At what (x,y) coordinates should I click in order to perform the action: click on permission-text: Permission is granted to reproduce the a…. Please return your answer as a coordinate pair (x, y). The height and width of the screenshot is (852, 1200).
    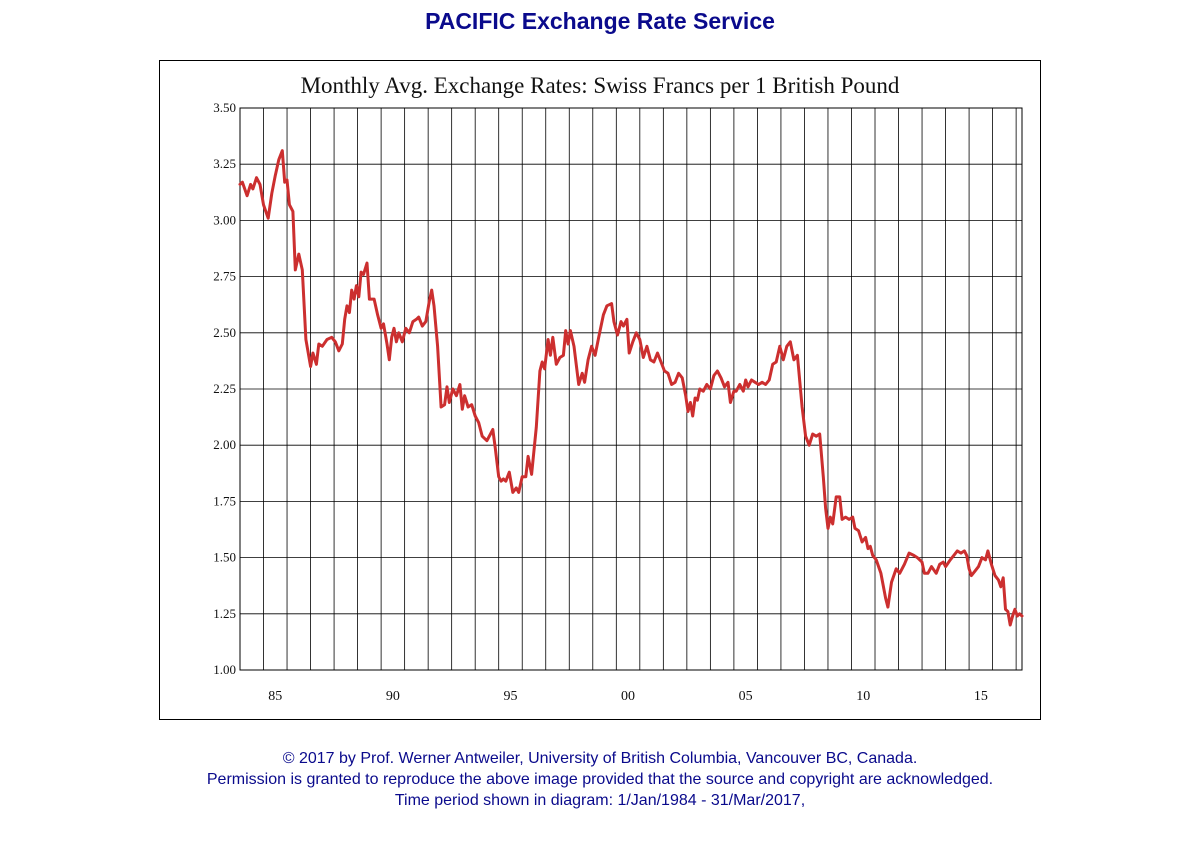
    Looking at the image, I should click on (600, 779).